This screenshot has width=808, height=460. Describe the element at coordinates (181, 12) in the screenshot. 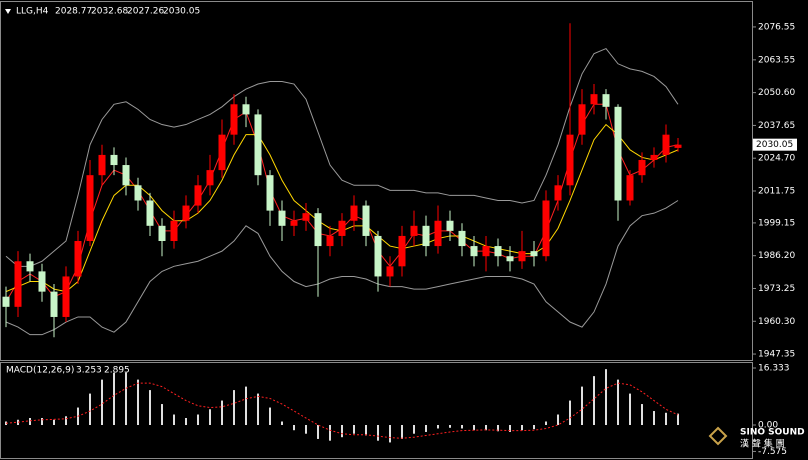

I see `header-close: 2030.05` at that location.